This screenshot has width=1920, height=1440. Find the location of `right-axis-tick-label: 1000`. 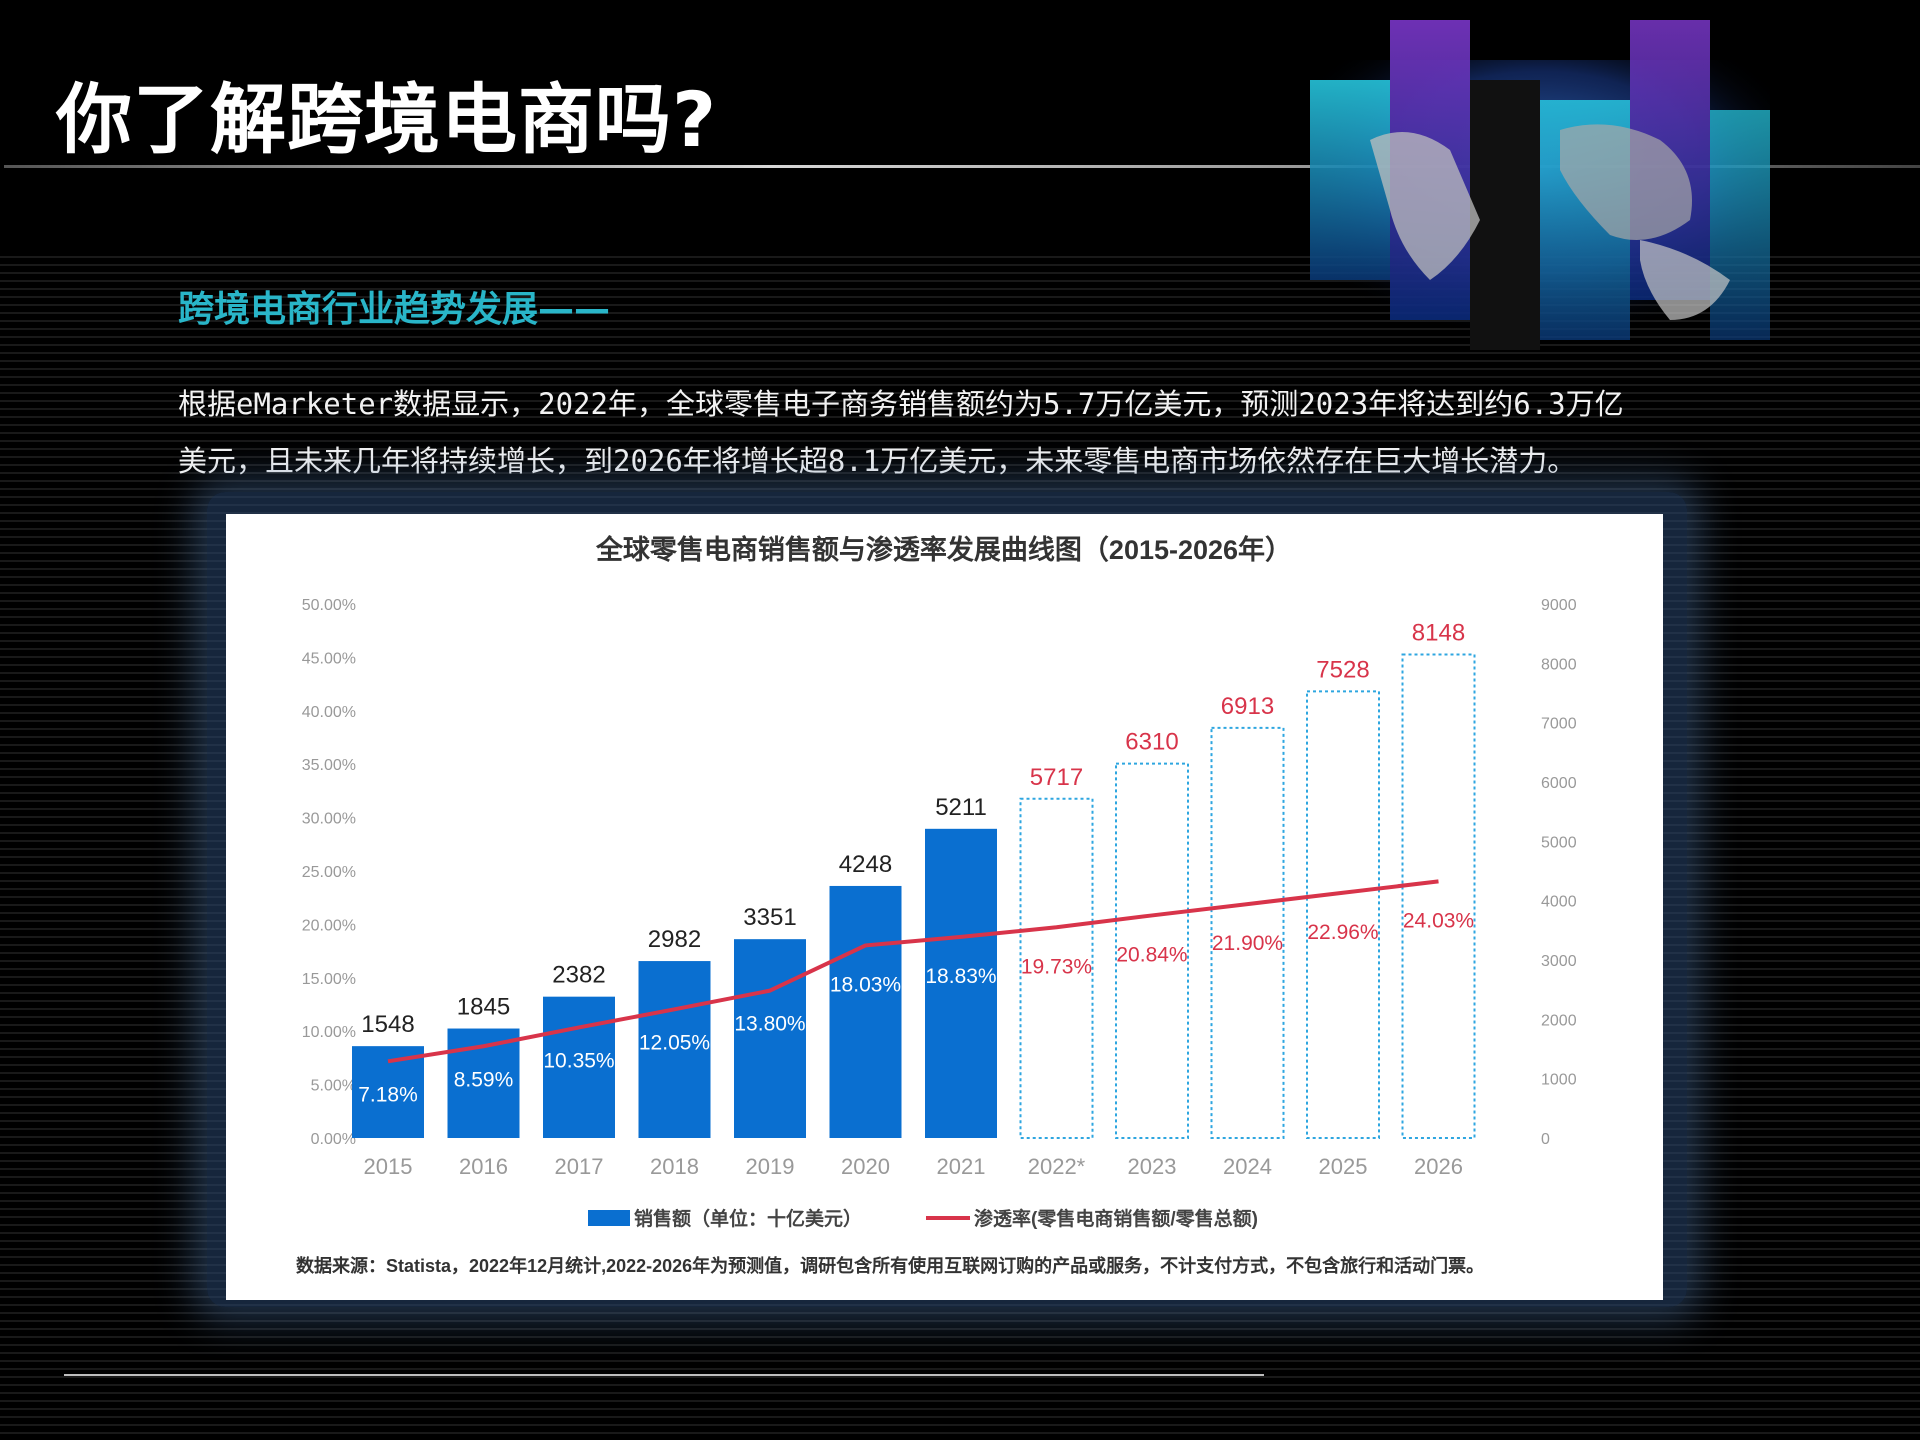

right-axis-tick-label: 1000 is located at coordinates (1559, 1080).